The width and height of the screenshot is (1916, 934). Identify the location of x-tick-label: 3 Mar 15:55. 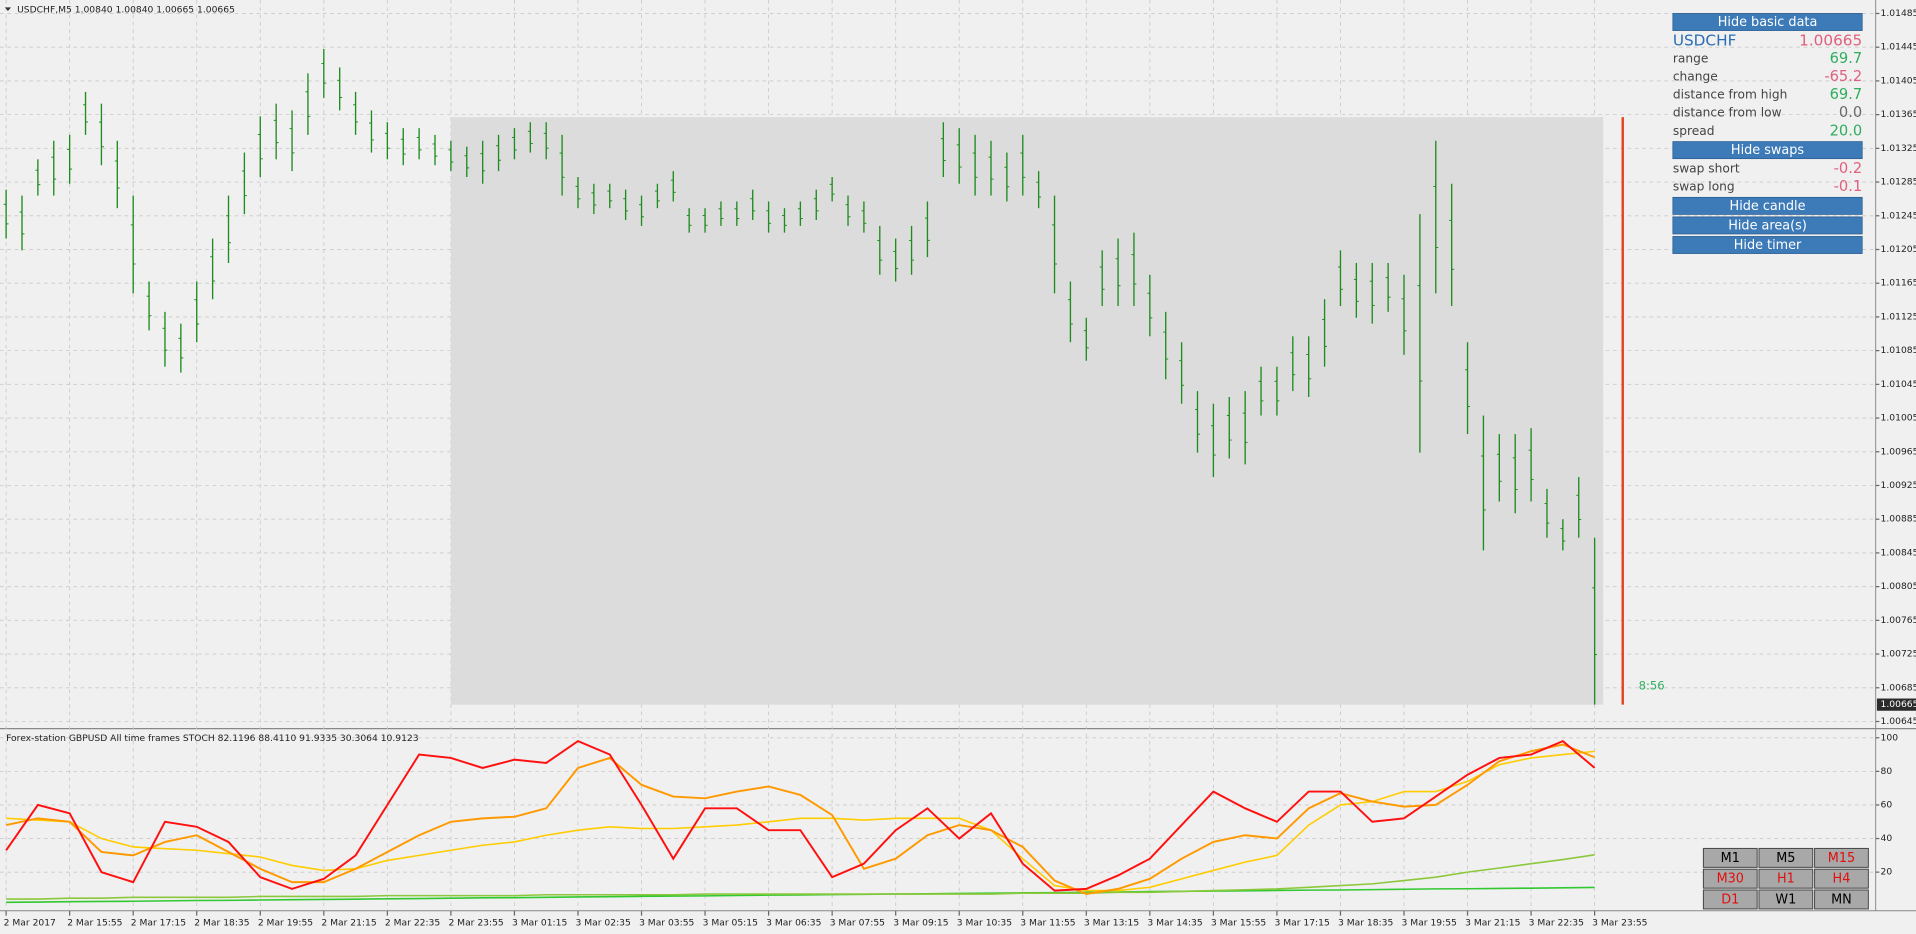
(1238, 922).